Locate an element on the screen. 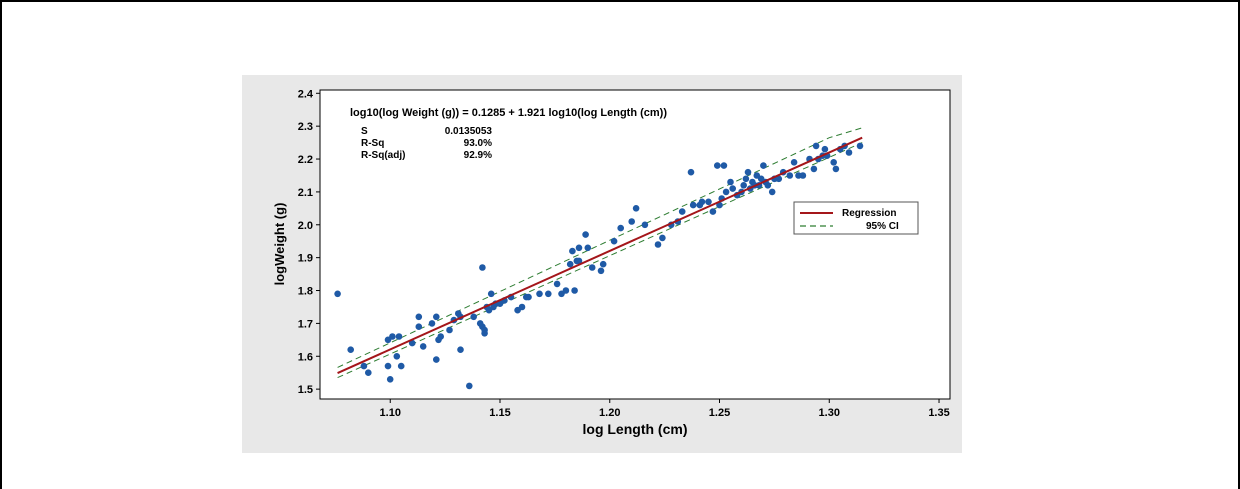 Image resolution: width=1240 pixels, height=489 pixels. x-tick-label: 1.20 is located at coordinates (609, 413).